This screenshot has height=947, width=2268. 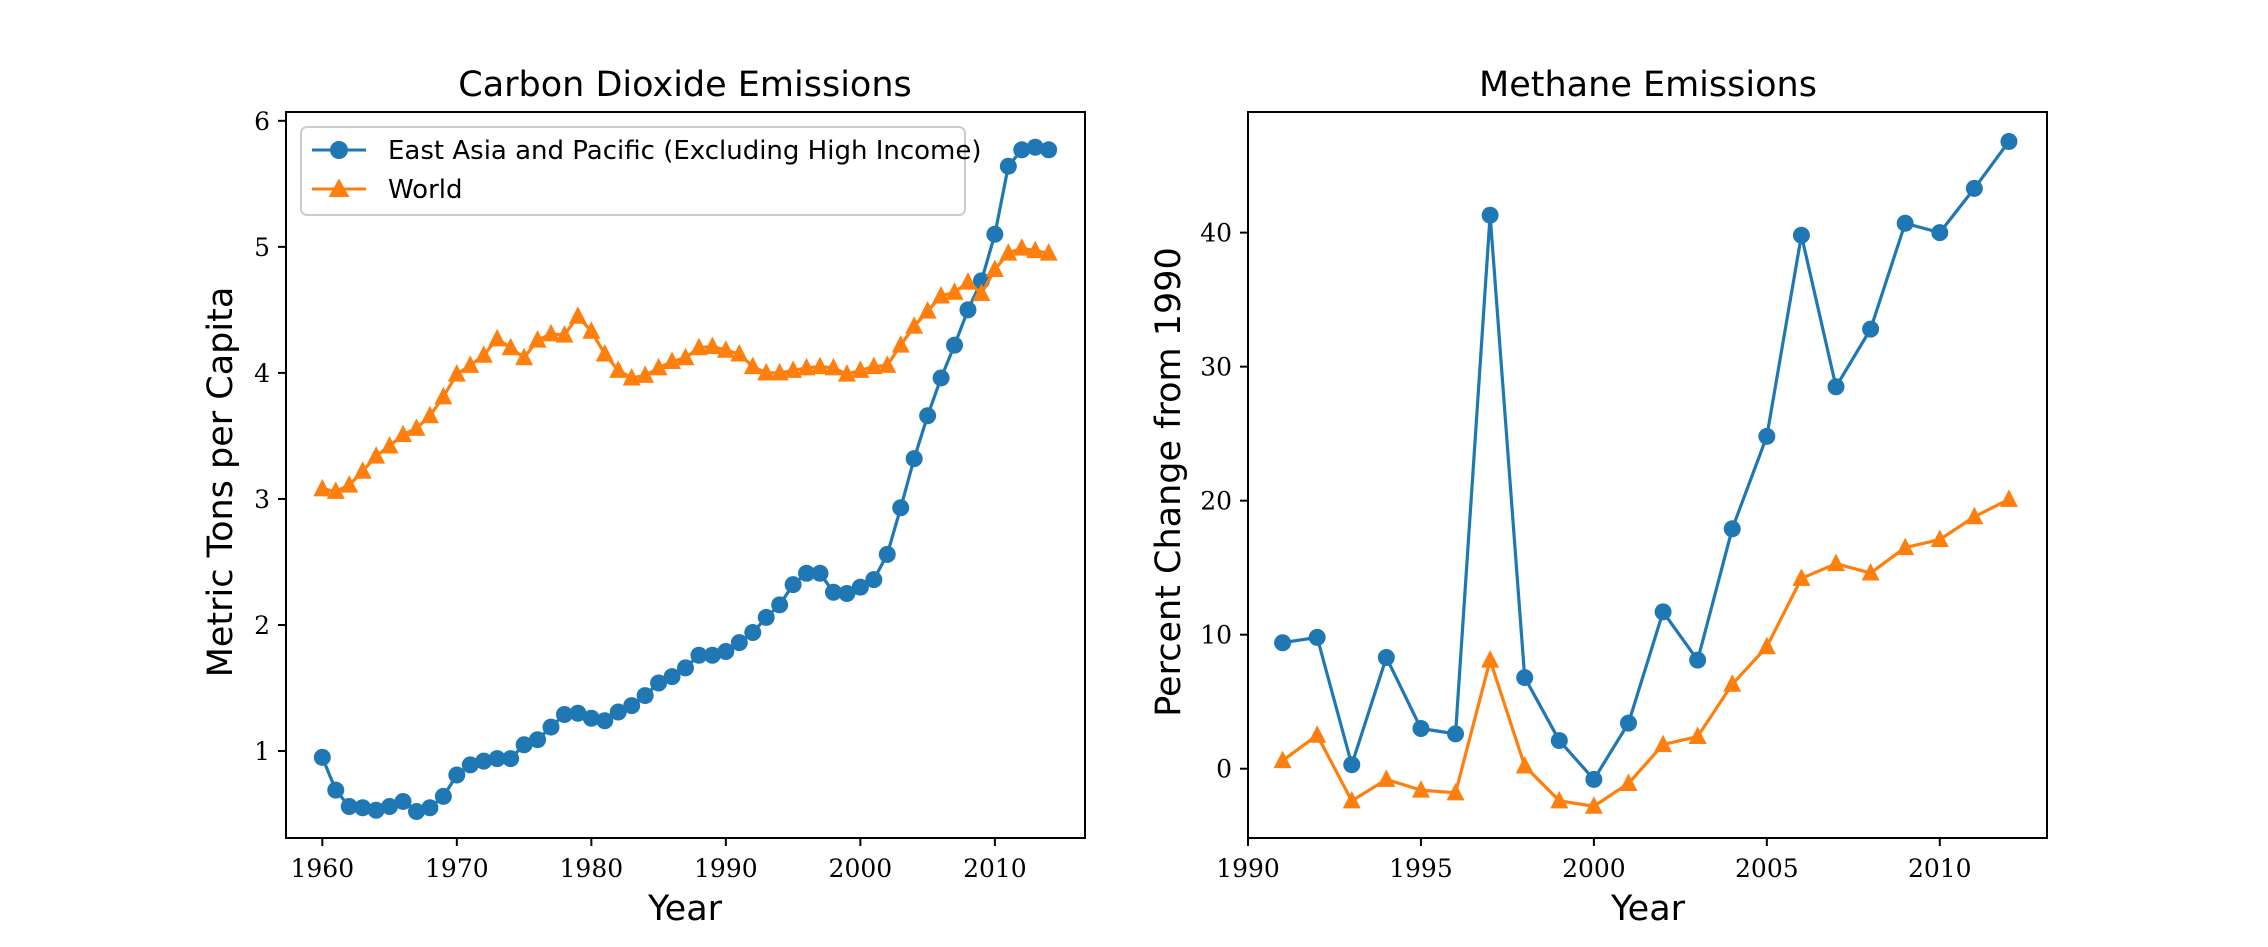 I want to click on co2-y-tick-label: 1, so click(x=262, y=751).